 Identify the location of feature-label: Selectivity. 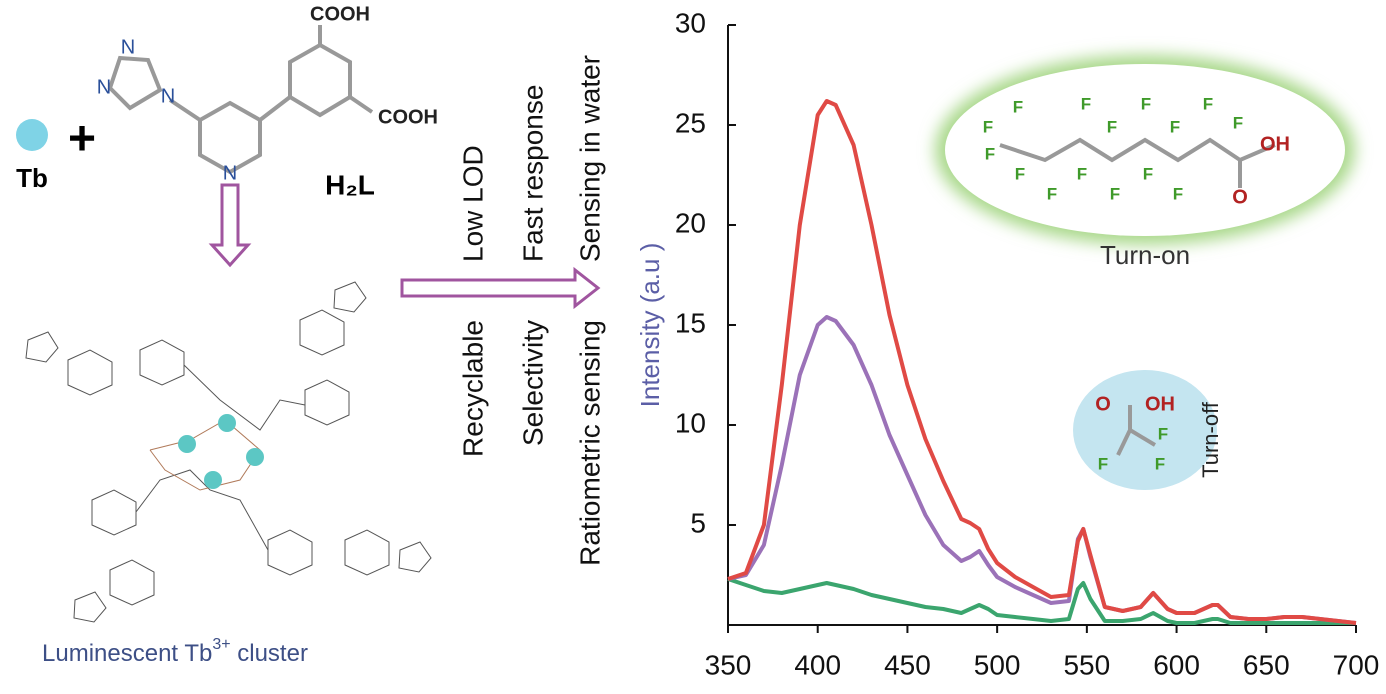
(532, 383).